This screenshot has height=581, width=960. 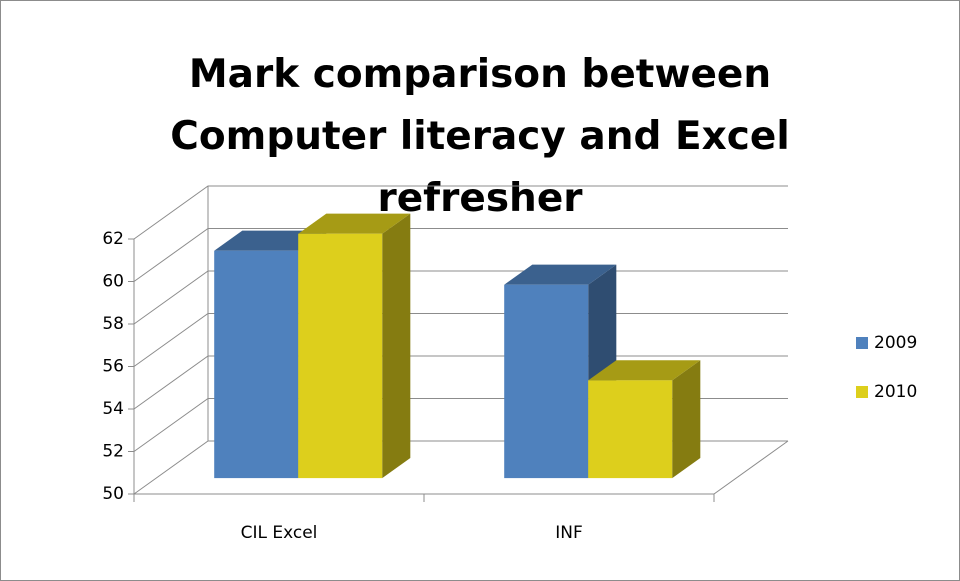 I want to click on y-tick-label: 62, so click(x=113, y=239).